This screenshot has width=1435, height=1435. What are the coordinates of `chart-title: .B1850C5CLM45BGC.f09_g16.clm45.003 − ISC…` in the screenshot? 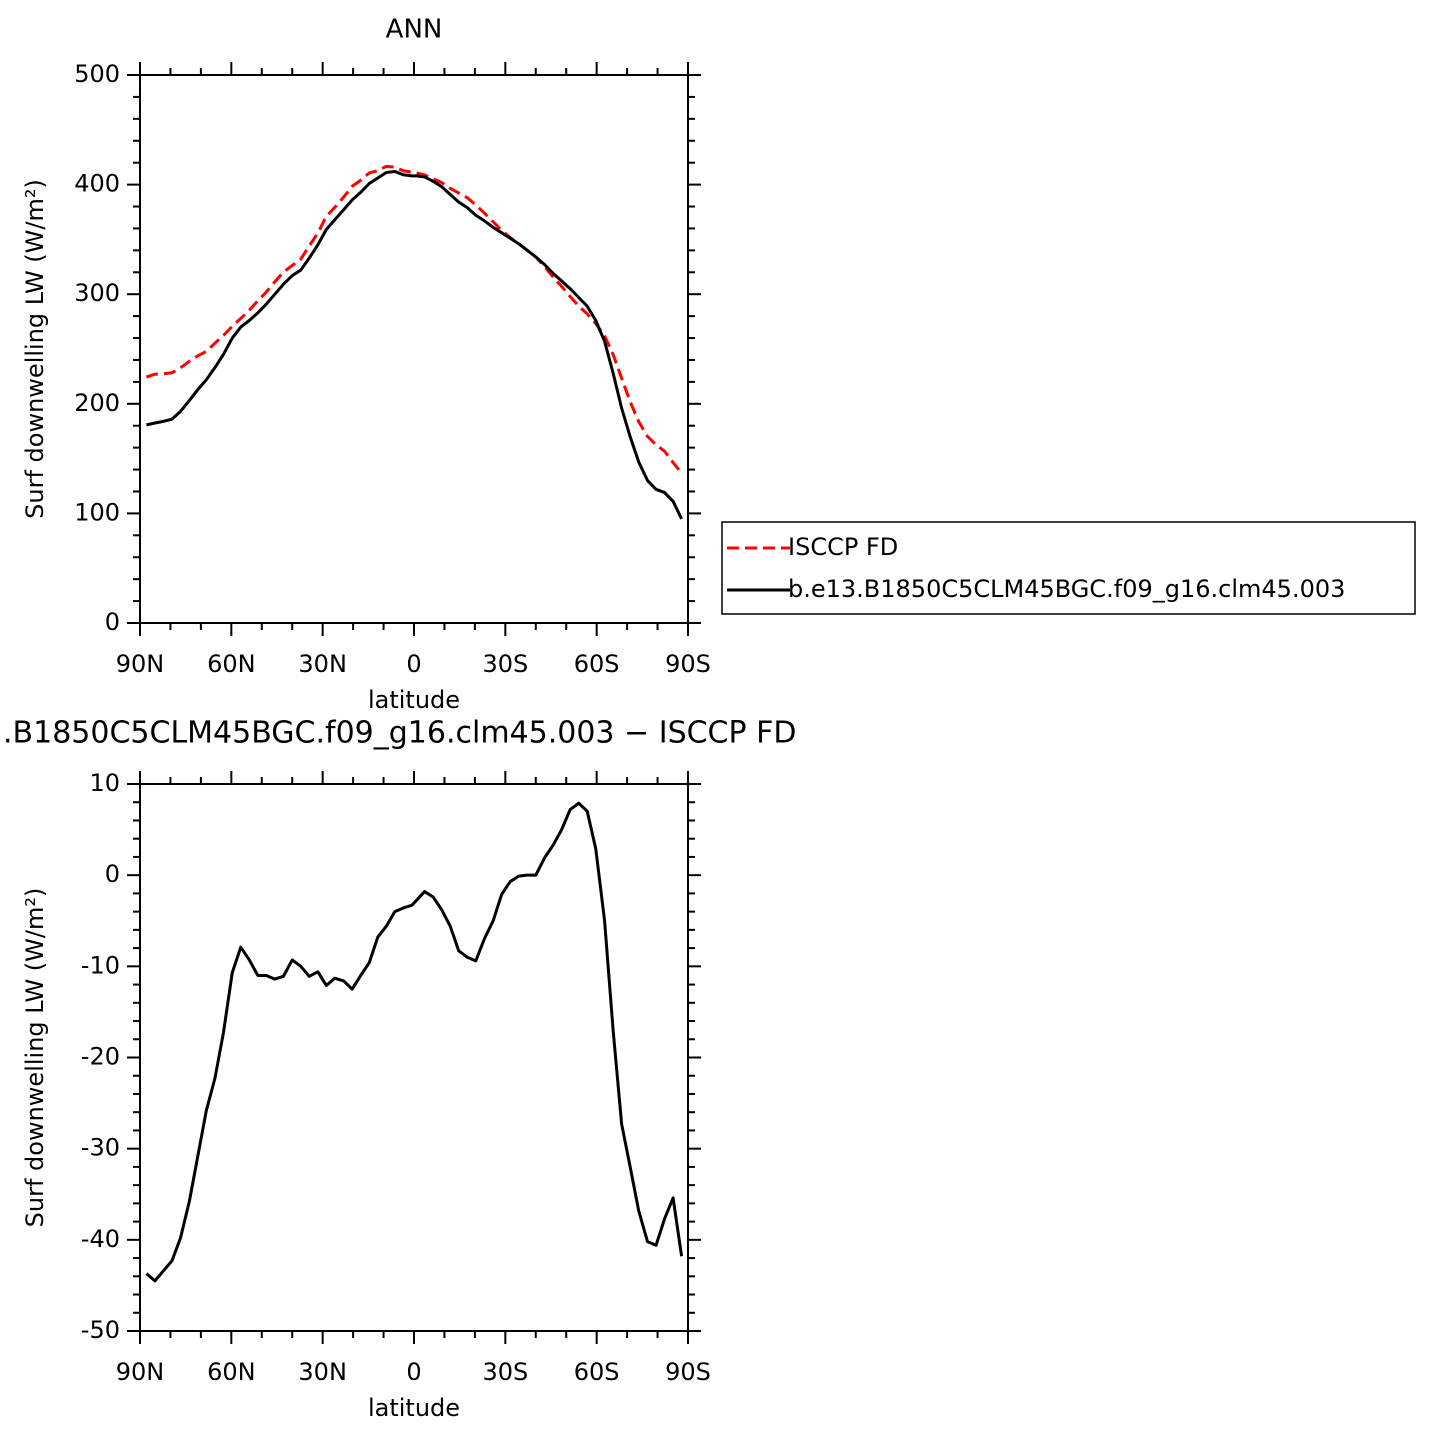 It's located at (400, 733).